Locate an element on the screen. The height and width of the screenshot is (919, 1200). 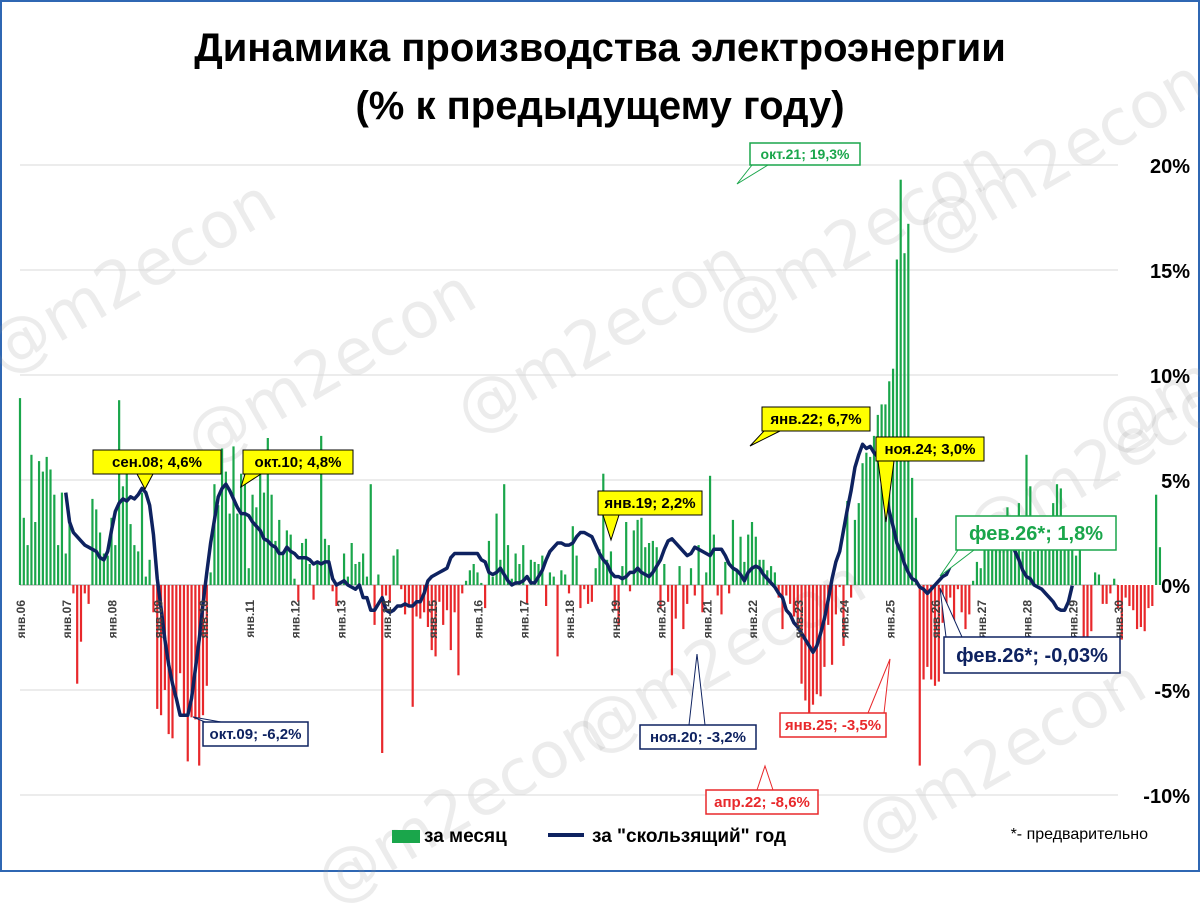
x-tick-label: янв.15 is located at coordinates (433, 619).